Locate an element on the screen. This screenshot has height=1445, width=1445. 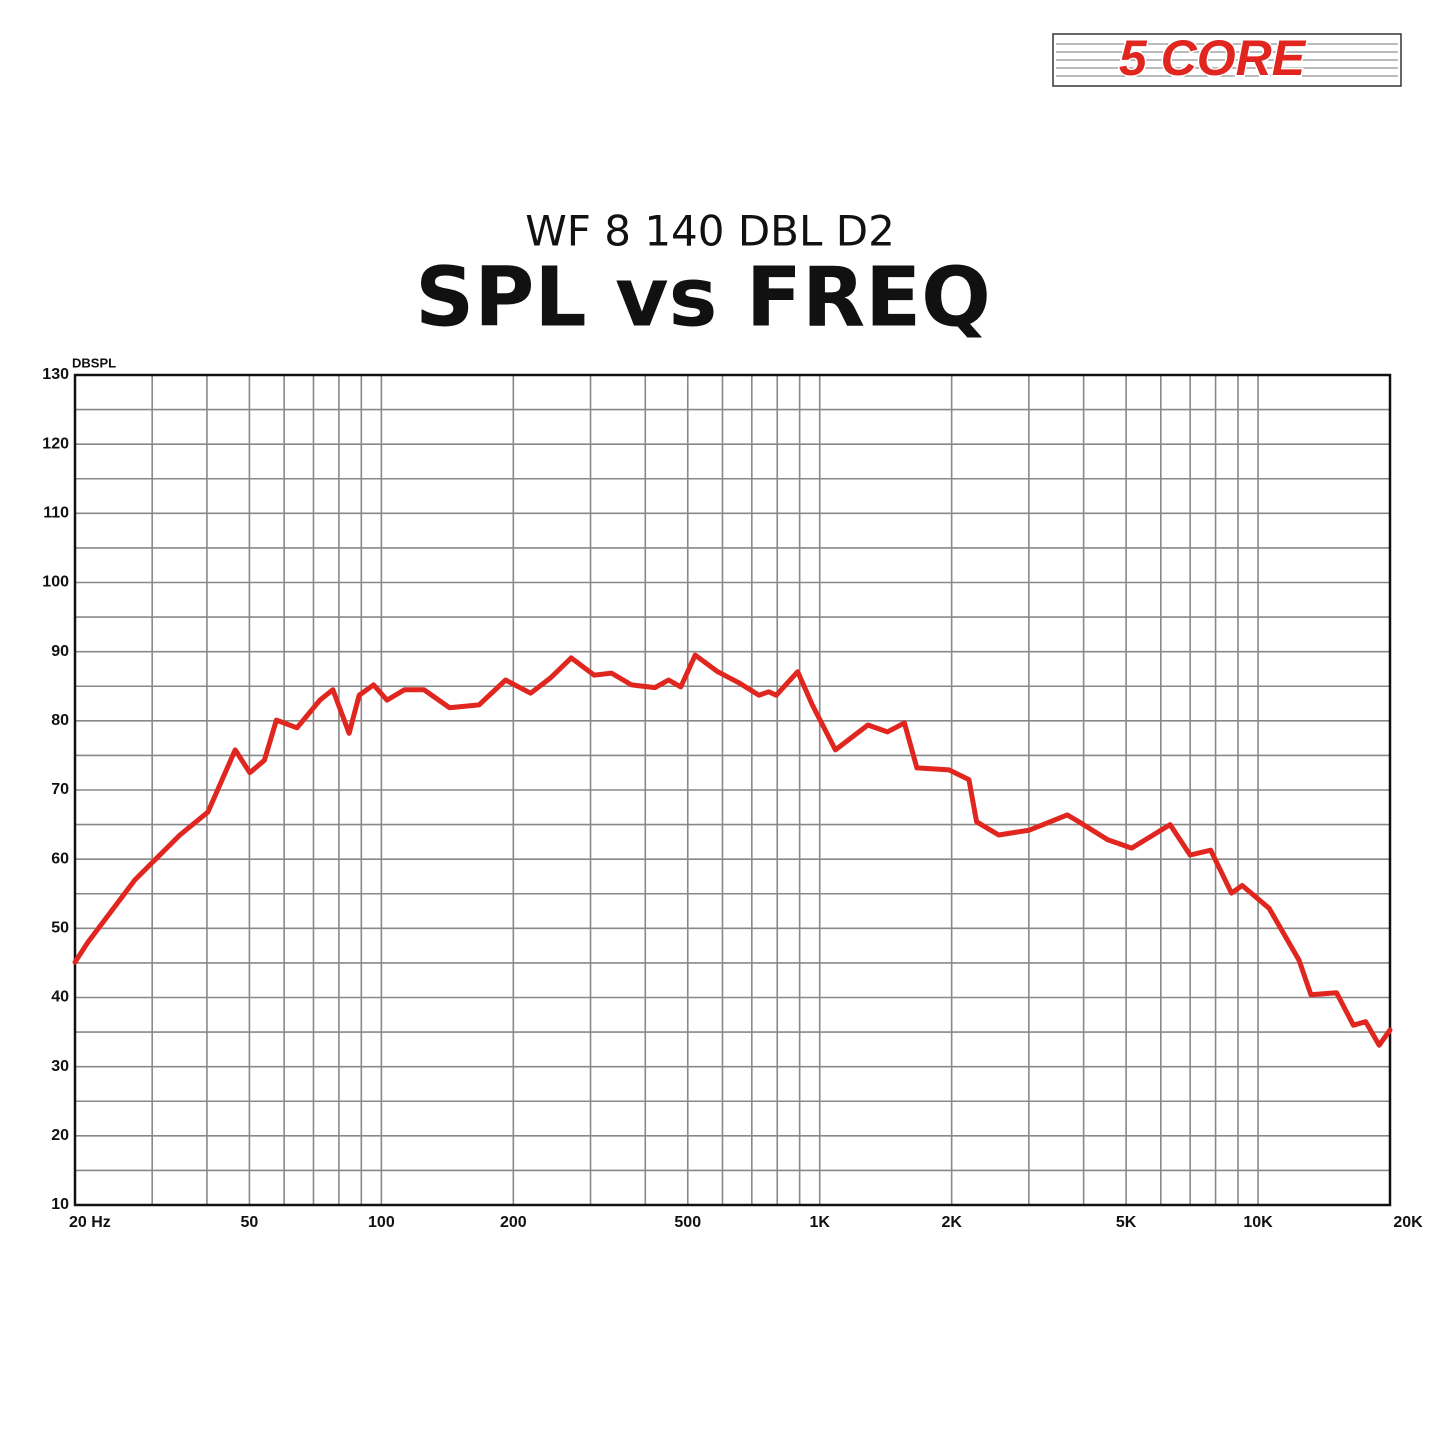
y-tick-label: 90 is located at coordinates (60, 651).